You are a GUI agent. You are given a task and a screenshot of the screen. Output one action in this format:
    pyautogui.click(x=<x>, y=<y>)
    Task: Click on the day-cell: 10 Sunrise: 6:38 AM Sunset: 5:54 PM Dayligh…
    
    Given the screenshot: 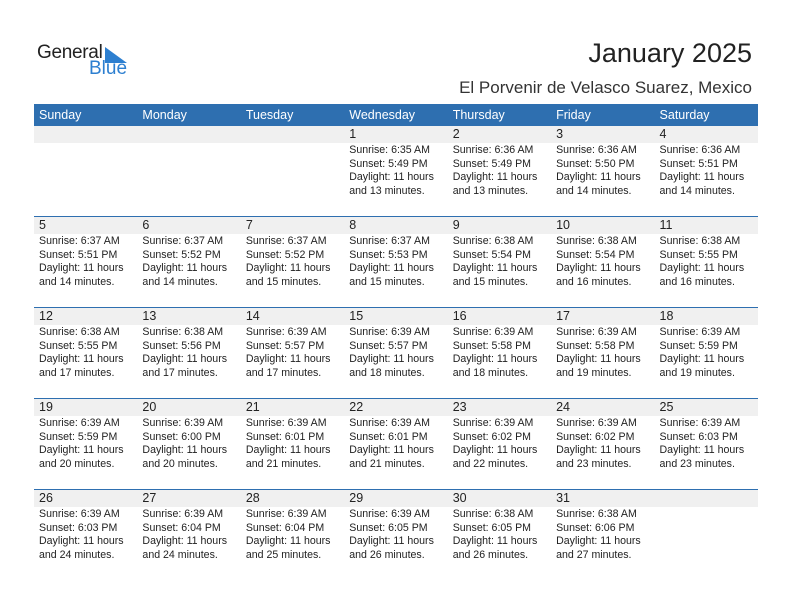 What is the action you would take?
    pyautogui.click(x=602, y=262)
    